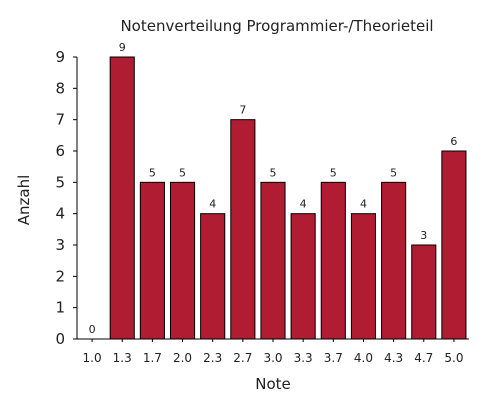 The width and height of the screenshot is (499, 400). What do you see at coordinates (60, 276) in the screenshot?
I see `y-tick-label: 2` at bounding box center [60, 276].